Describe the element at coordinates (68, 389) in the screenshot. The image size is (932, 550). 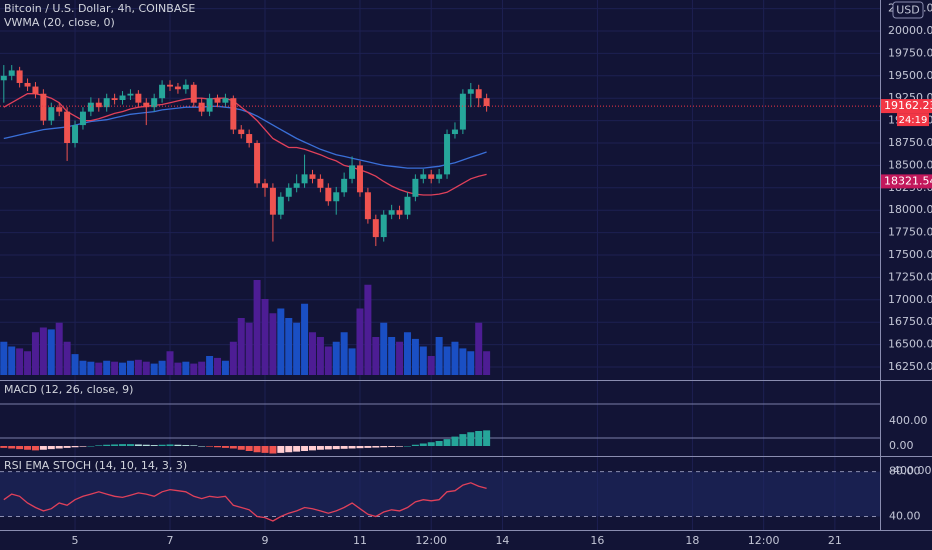
I see `macd-title: MACD (12, 26, close, 9)` at that location.